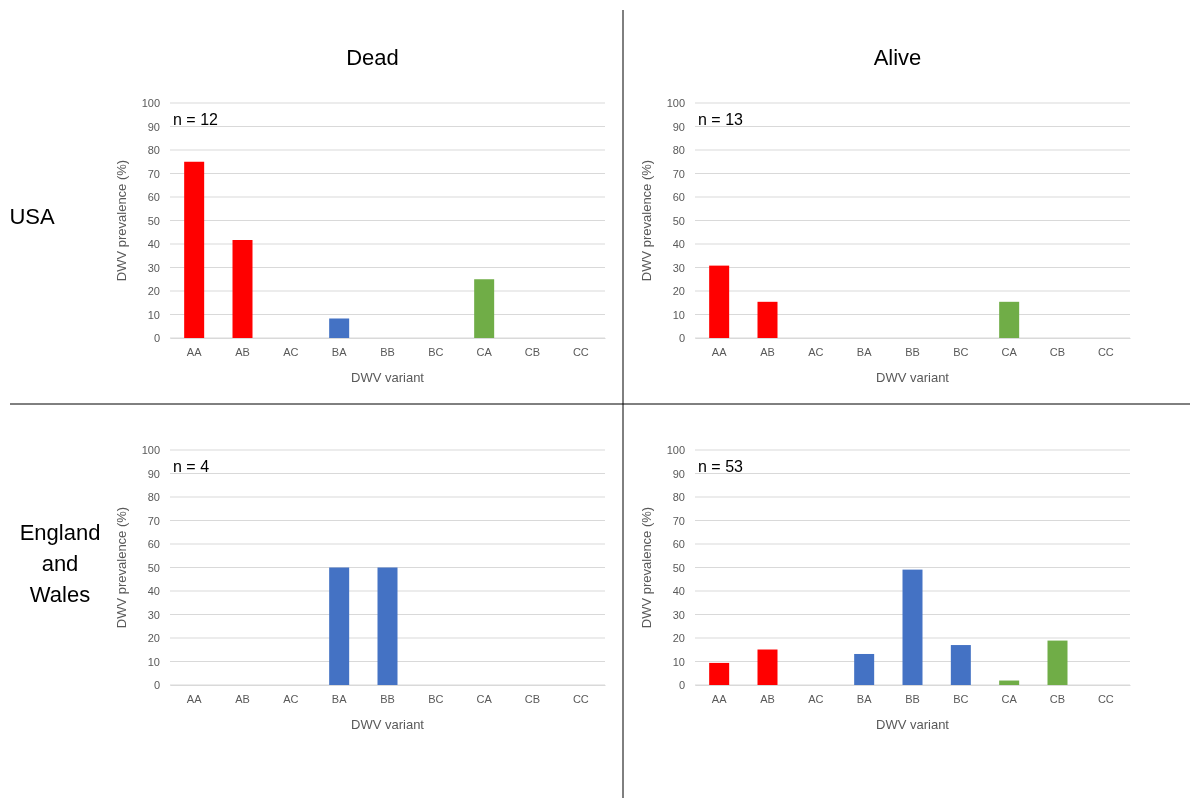  What do you see at coordinates (721, 466) in the screenshot?
I see `annotation: n = 53` at bounding box center [721, 466].